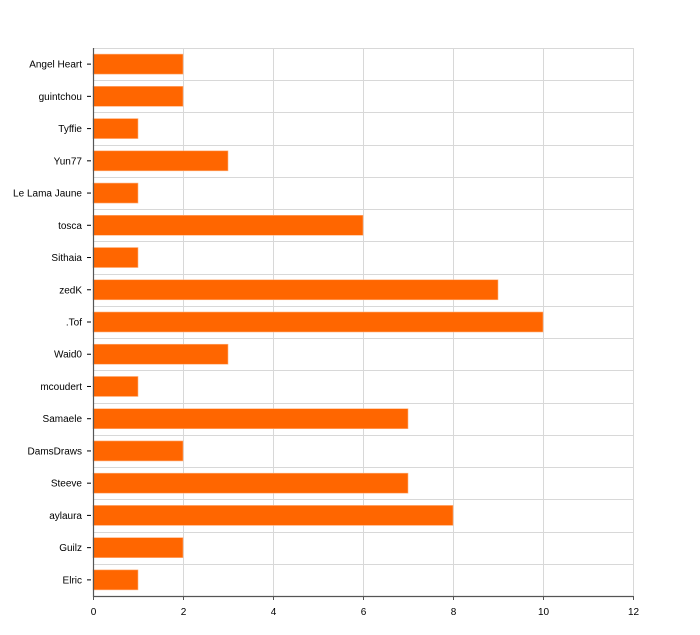 This screenshot has width=700, height=635. Describe the element at coordinates (70, 129) in the screenshot. I see `y-tick-label: Tyffie` at that location.